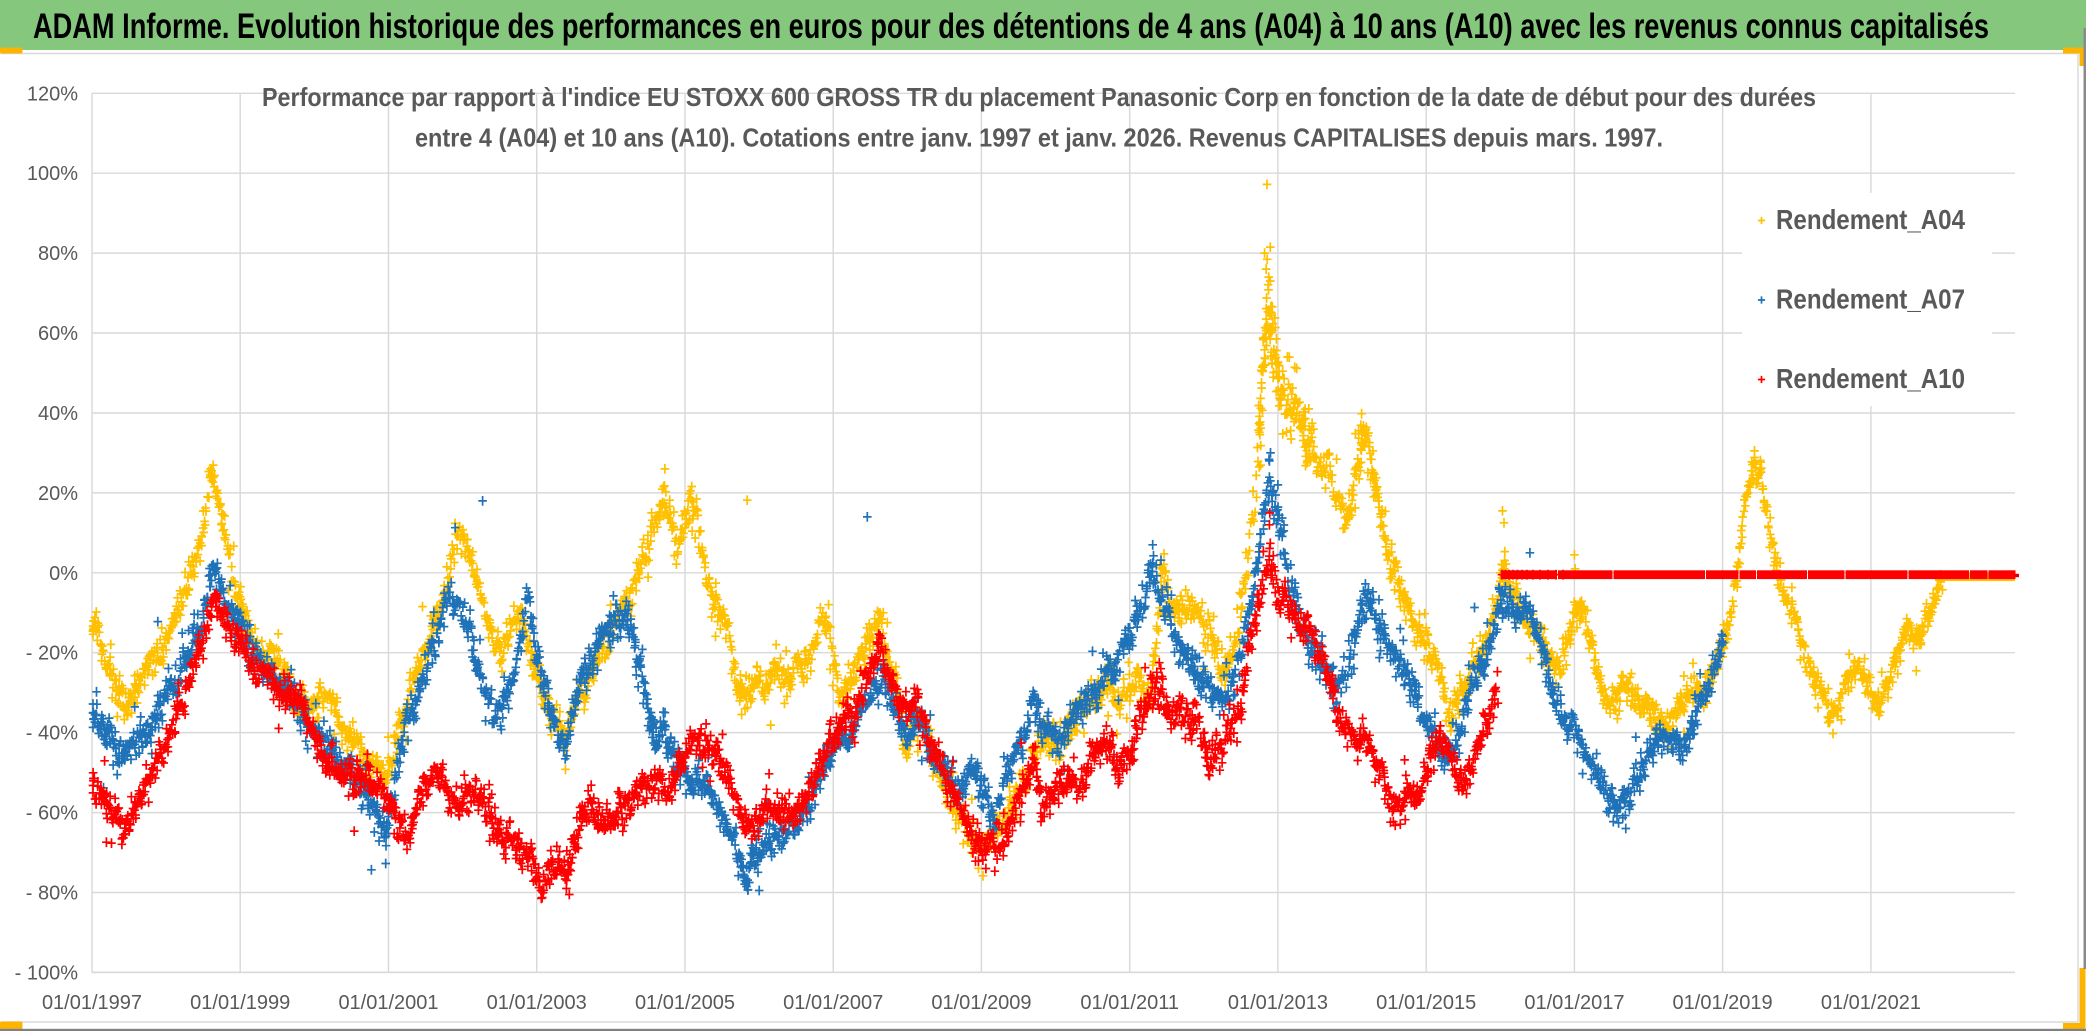 This screenshot has width=2086, height=1036. What do you see at coordinates (981, 1003) in the screenshot?
I see `svg-text: 01/01/2009` at bounding box center [981, 1003].